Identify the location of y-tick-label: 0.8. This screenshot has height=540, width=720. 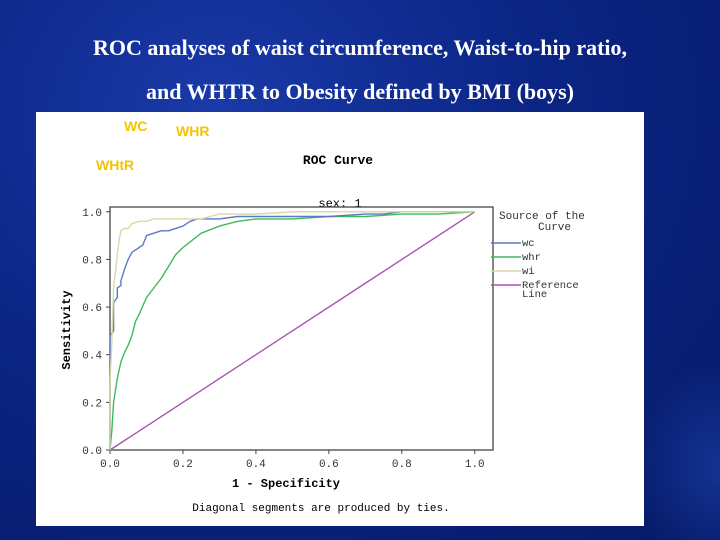
(92, 261).